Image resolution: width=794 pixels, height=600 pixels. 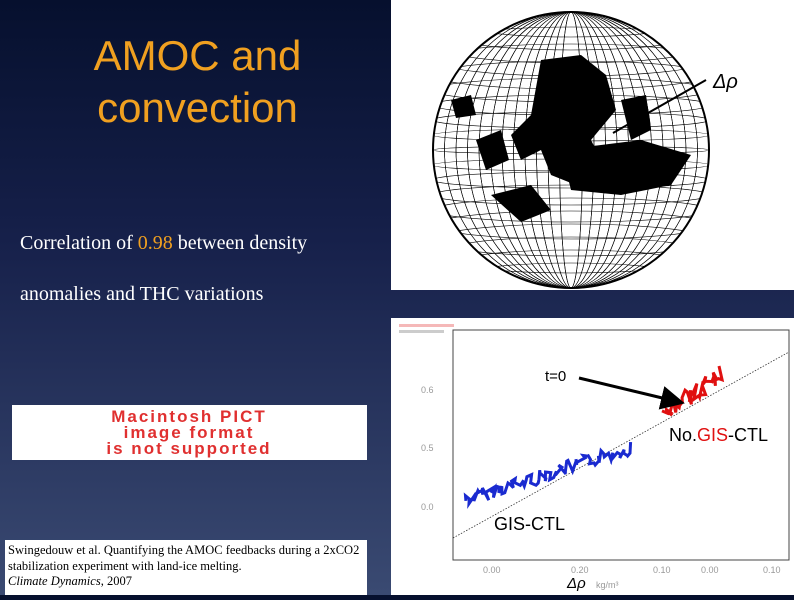 What do you see at coordinates (492, 150) in the screenshot?
I see `landmass-canada` at bounding box center [492, 150].